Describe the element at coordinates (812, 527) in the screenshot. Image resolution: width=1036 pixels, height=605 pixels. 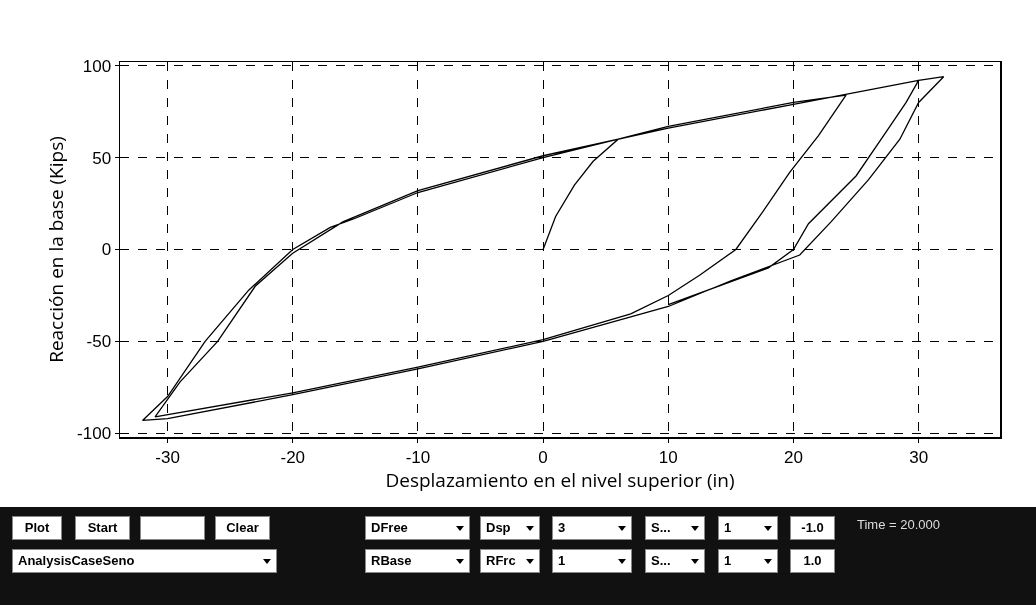
I see `text: -1.0` at that location.